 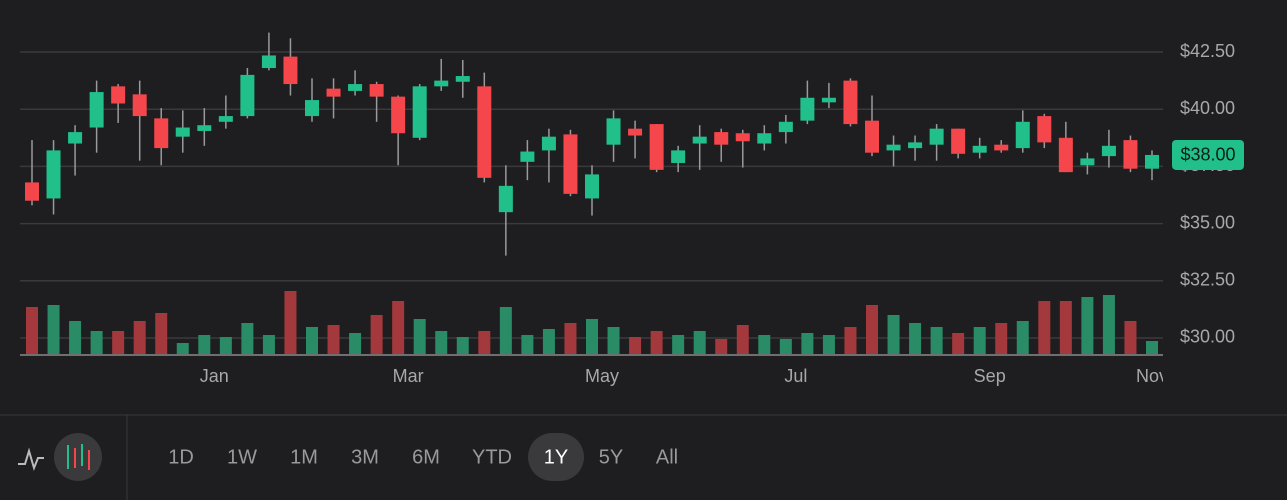 I want to click on range-button: YTD, so click(x=492, y=457).